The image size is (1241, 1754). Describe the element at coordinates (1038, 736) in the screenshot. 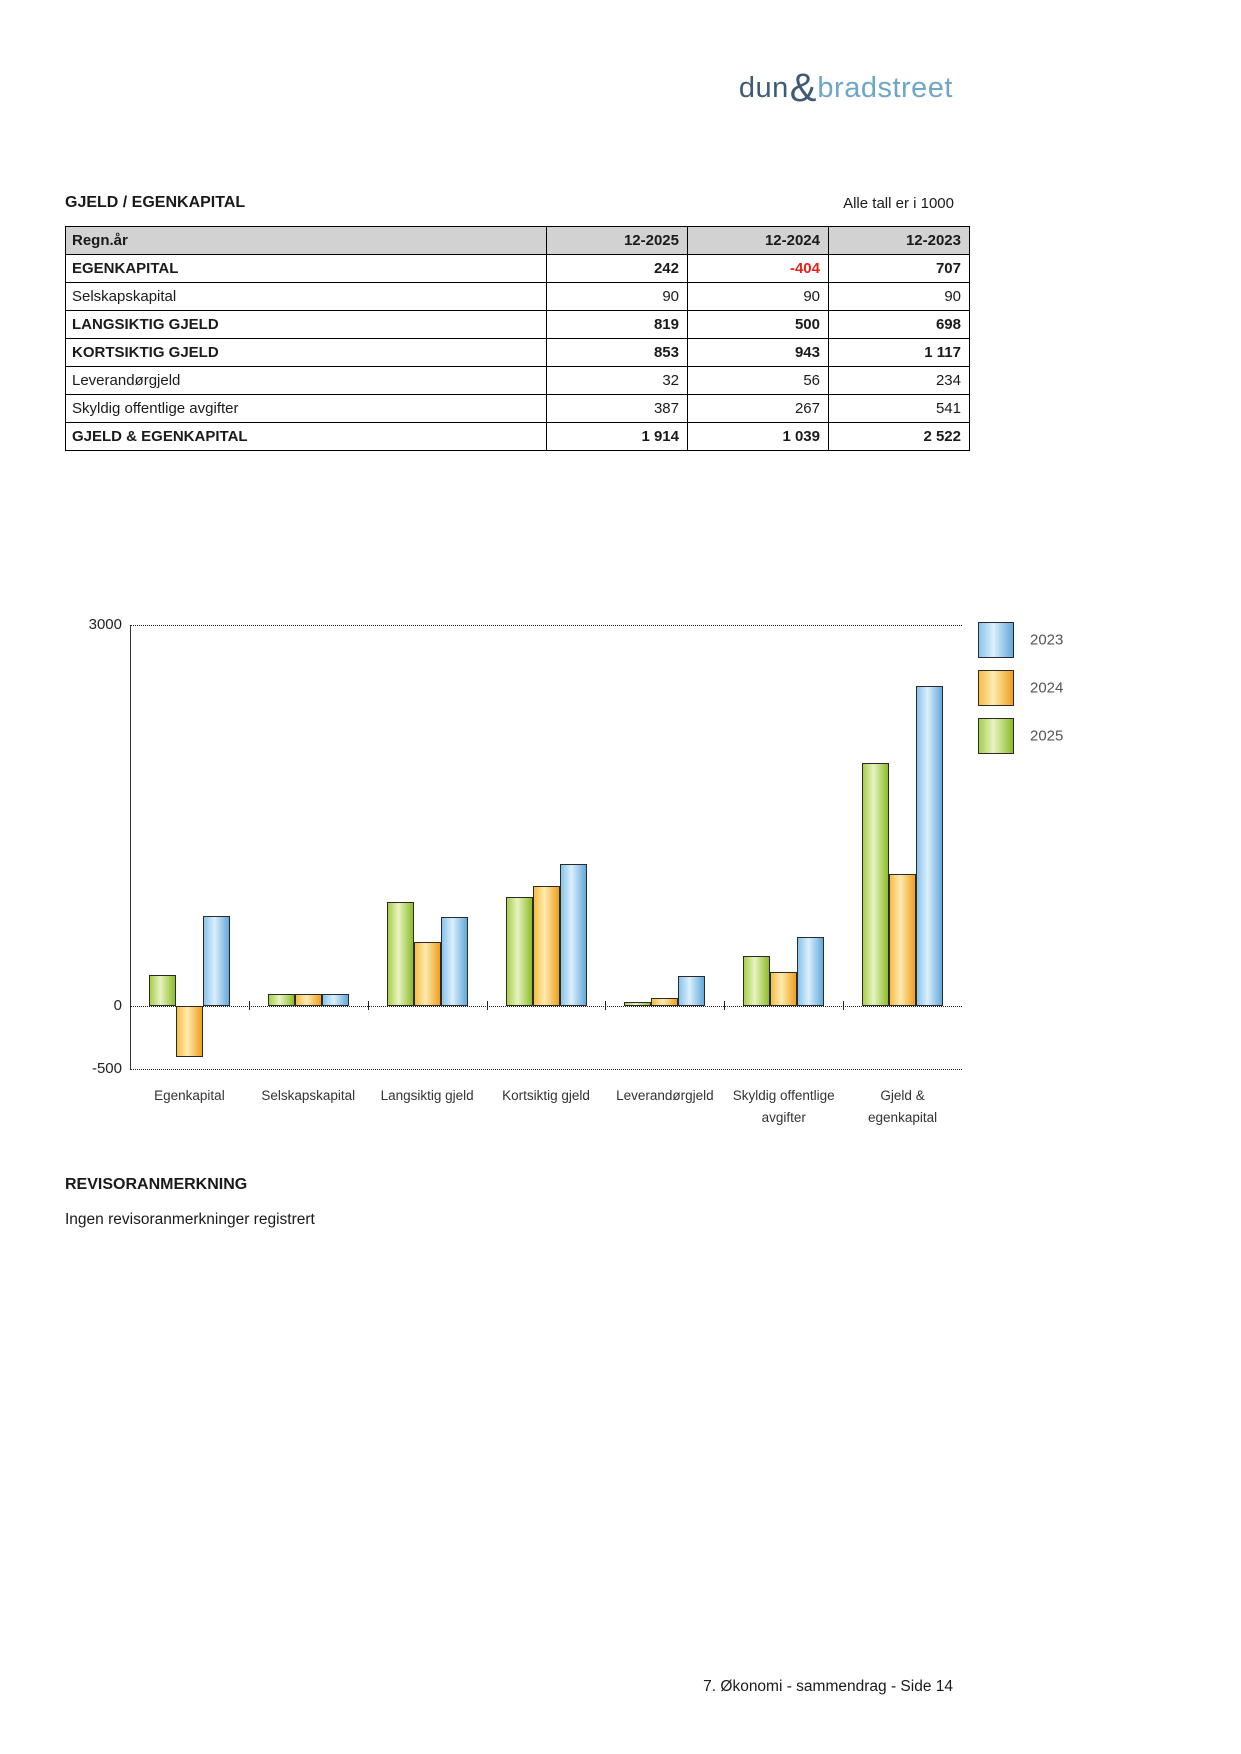

I see `legend-item-2025: 2025` at that location.